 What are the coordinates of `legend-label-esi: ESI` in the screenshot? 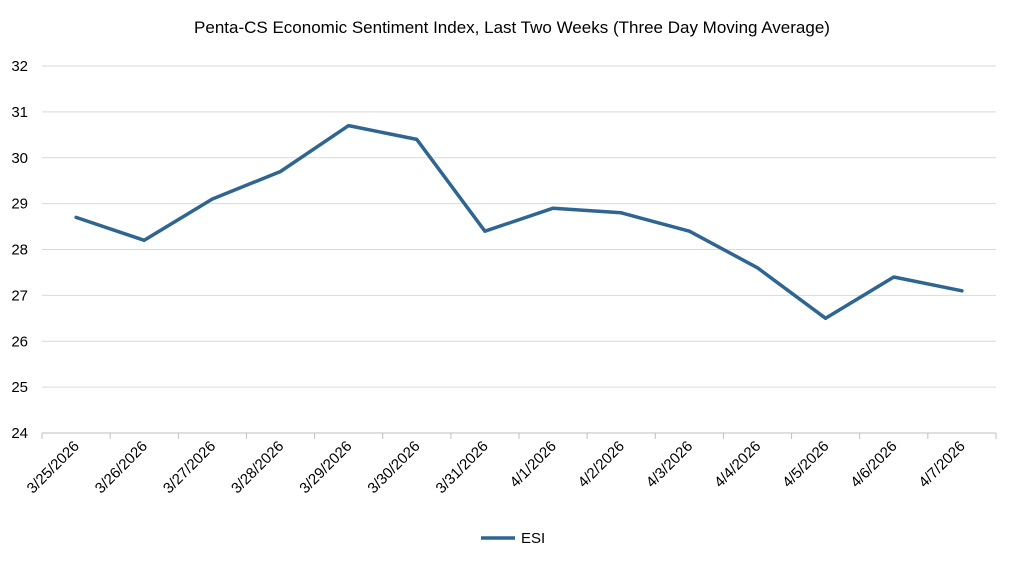 It's located at (533, 538).